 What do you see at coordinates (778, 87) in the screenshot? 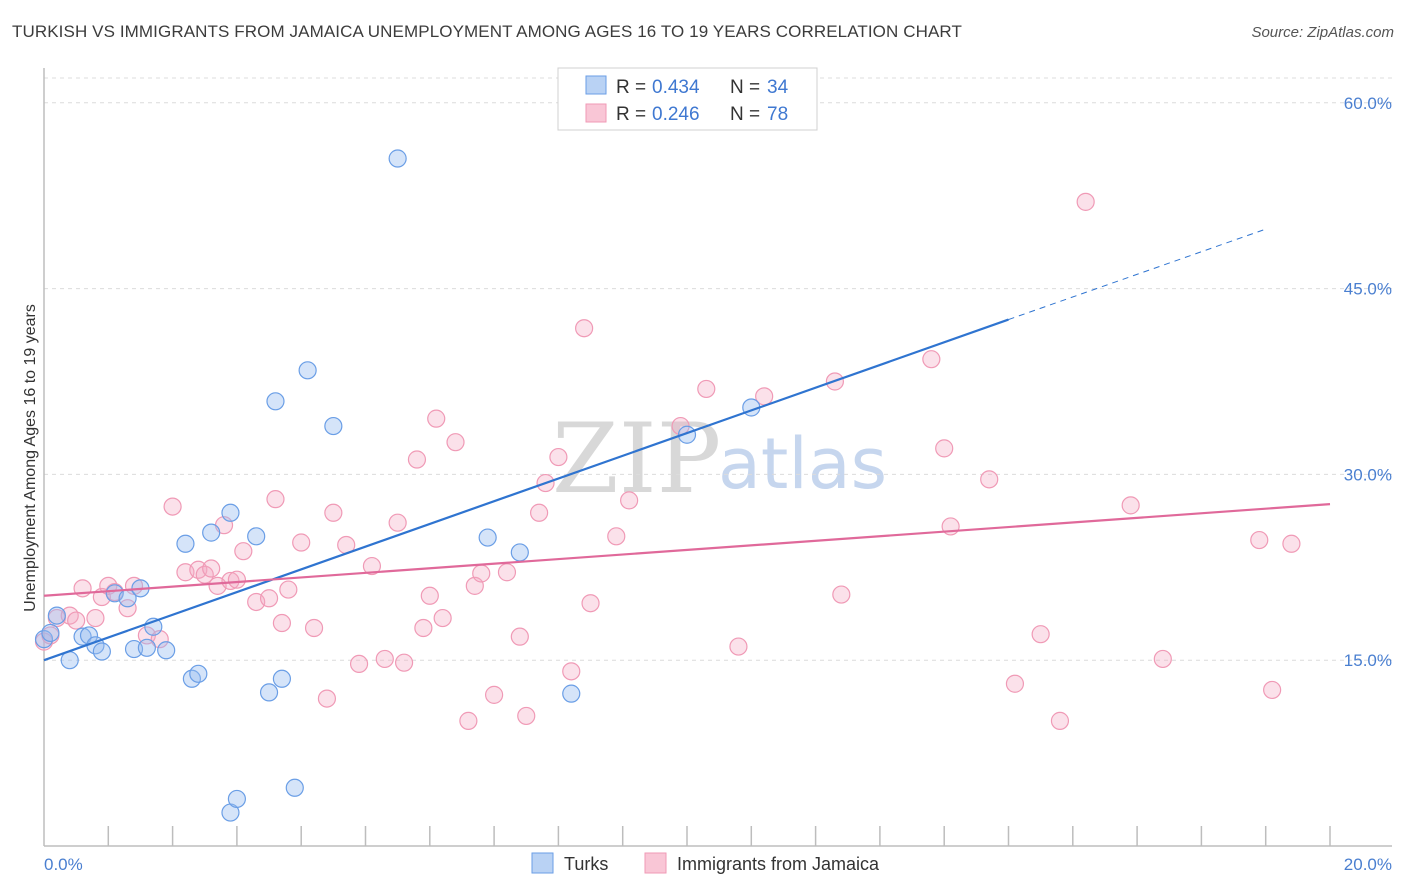
I see `legend-n-value-turks: 34` at bounding box center [778, 87].